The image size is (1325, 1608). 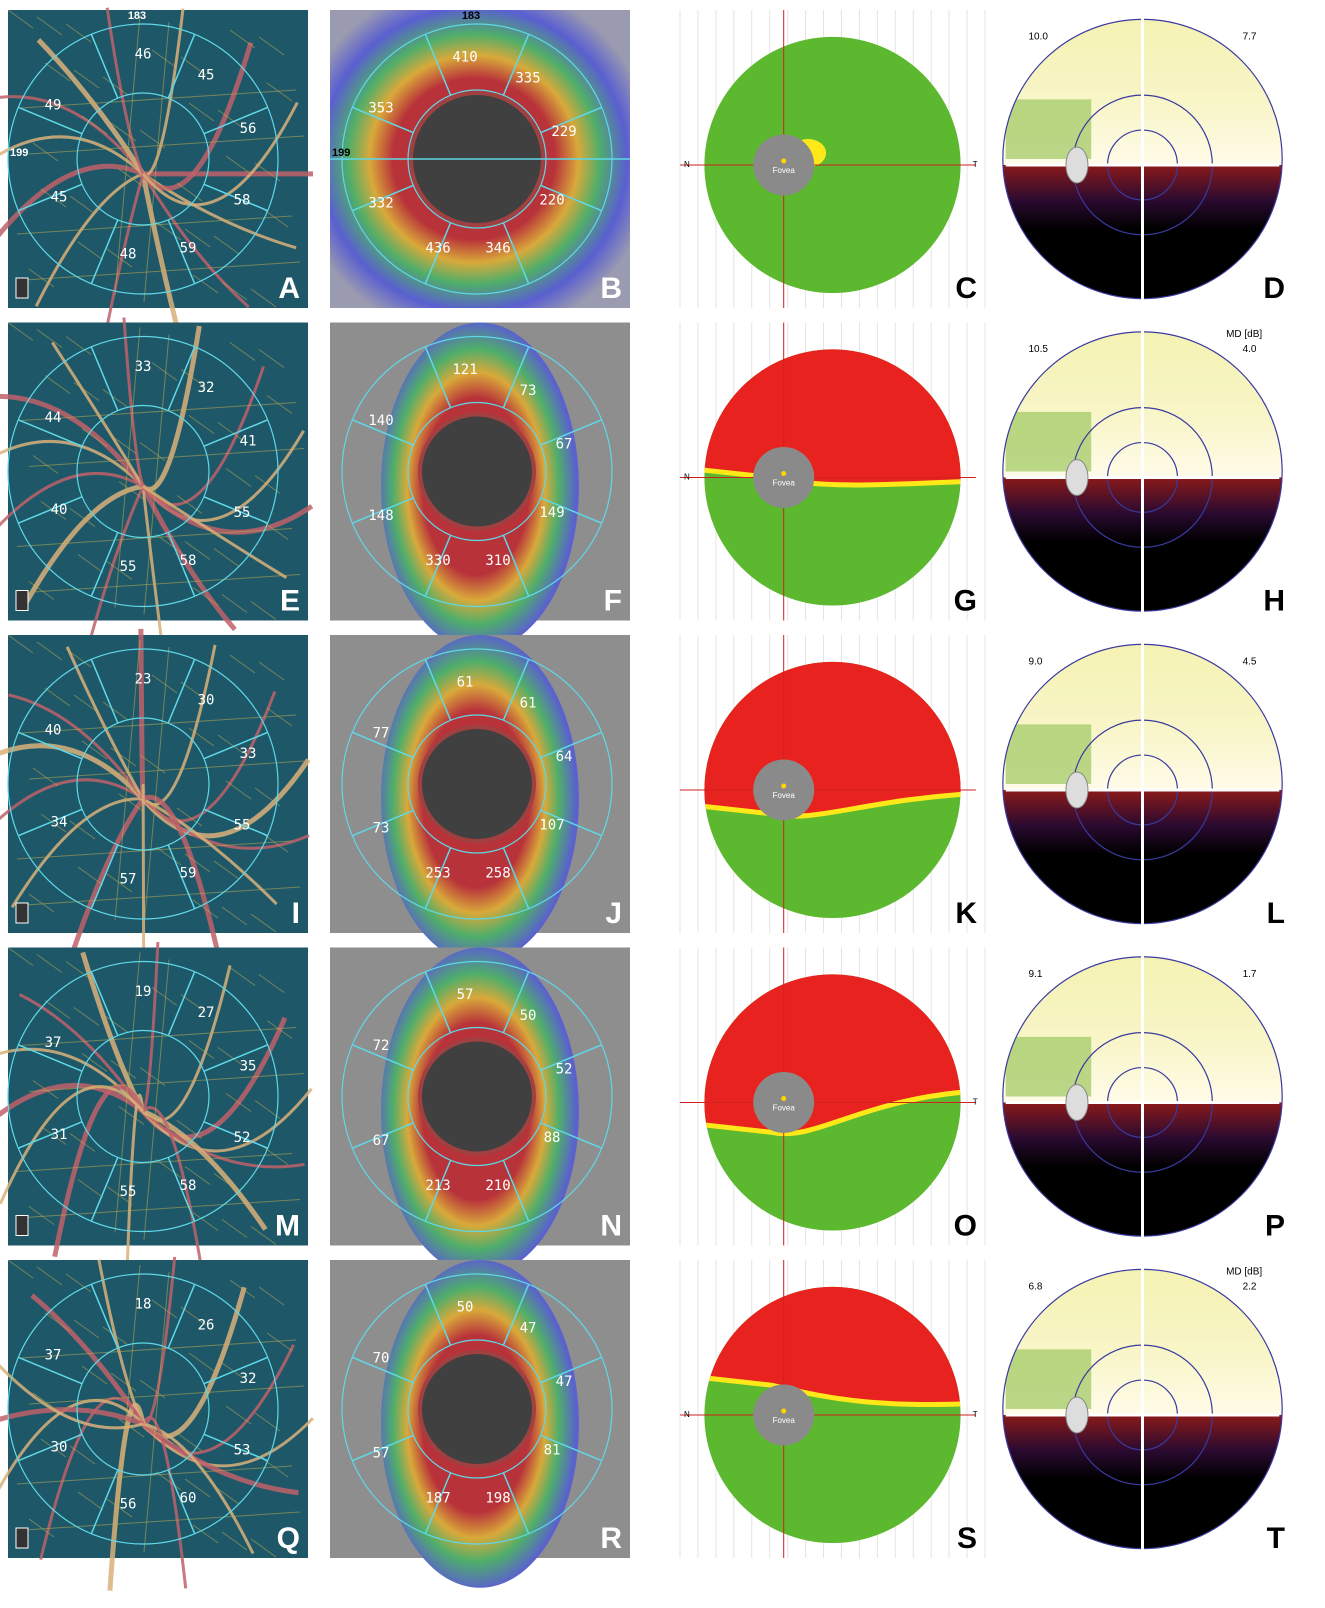 What do you see at coordinates (563, 132) in the screenshot?
I see `sector-value: 229` at bounding box center [563, 132].